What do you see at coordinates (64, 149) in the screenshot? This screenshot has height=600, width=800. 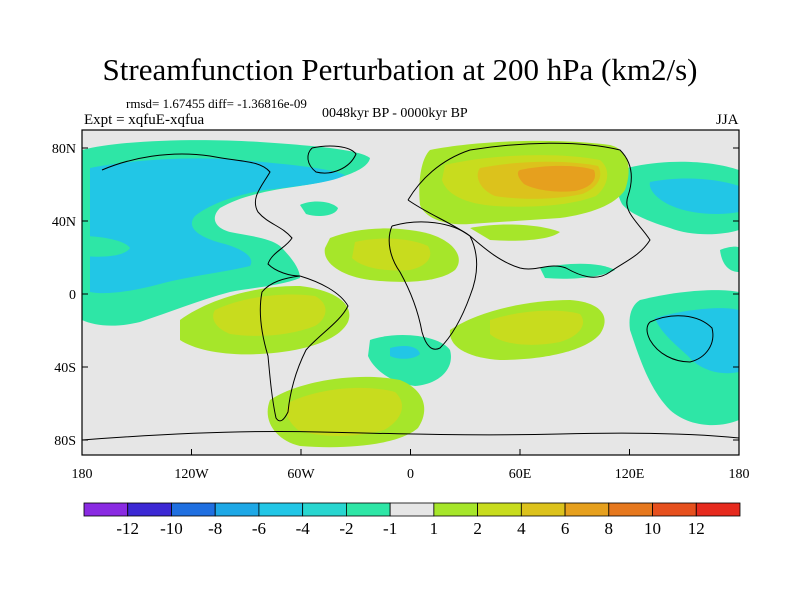 I see `lat-label-80n: 80N` at bounding box center [64, 149].